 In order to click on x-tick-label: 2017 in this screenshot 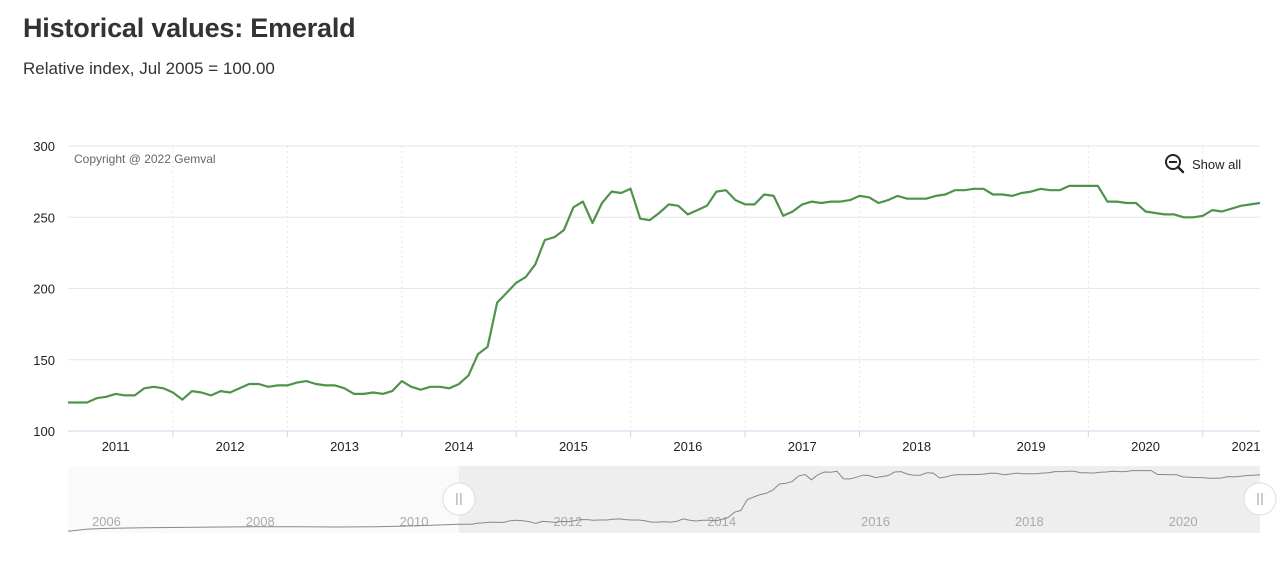, I will do `click(802, 446)`.